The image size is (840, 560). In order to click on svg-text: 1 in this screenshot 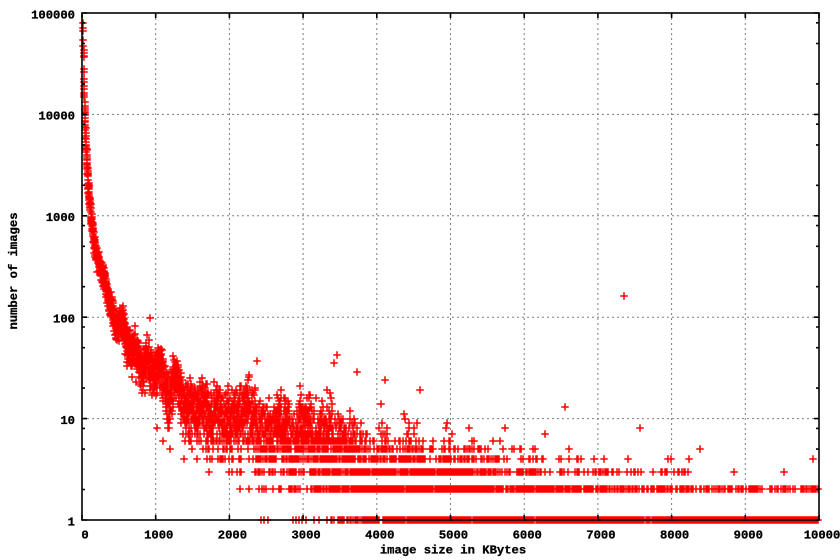, I will do `click(71, 522)`.